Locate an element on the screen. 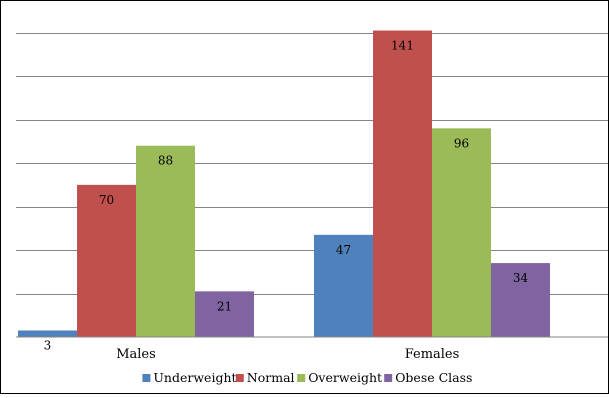 The height and width of the screenshot is (398, 609). data-label-females-normal: 141 is located at coordinates (402, 46).